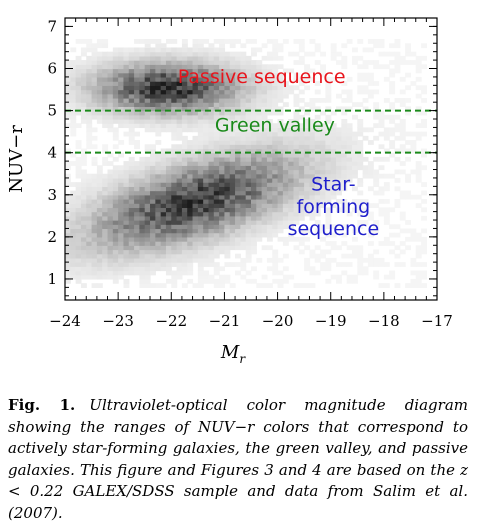  I want to click on x-tick-label: −18, so click(384, 321).